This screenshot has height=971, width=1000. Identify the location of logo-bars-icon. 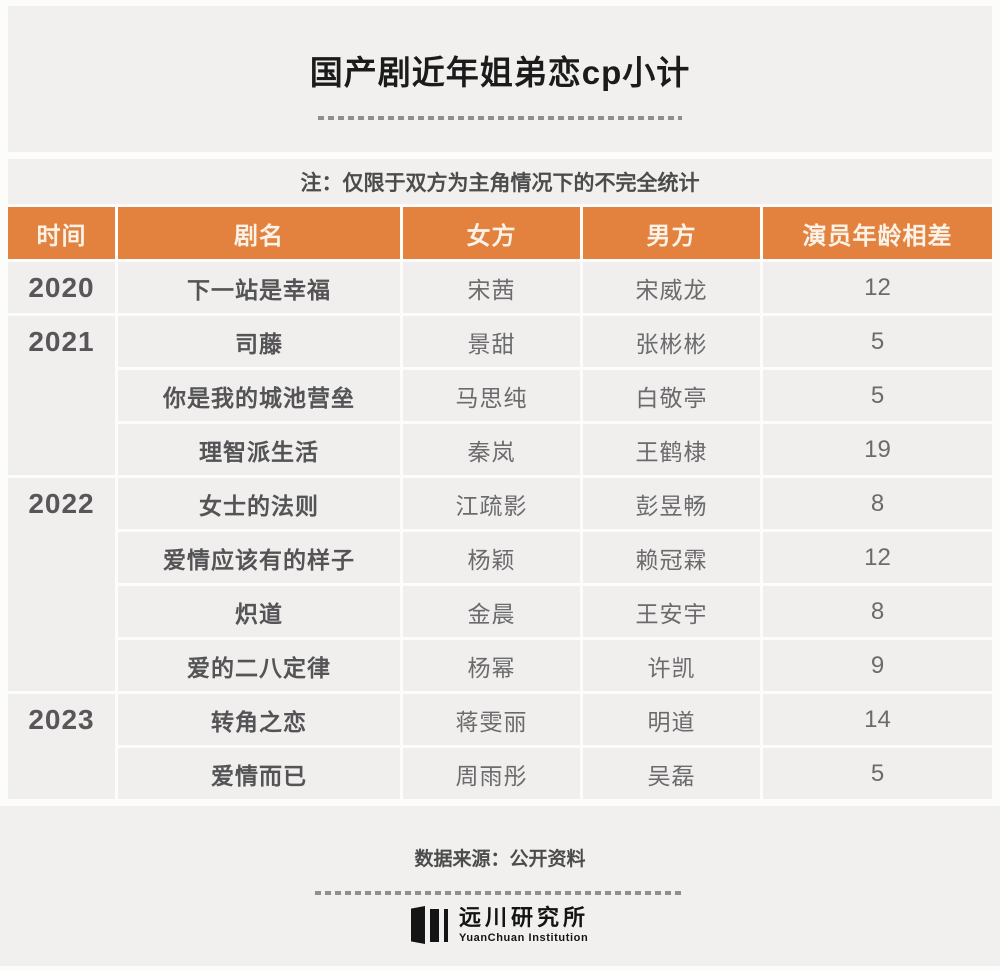
(429, 925).